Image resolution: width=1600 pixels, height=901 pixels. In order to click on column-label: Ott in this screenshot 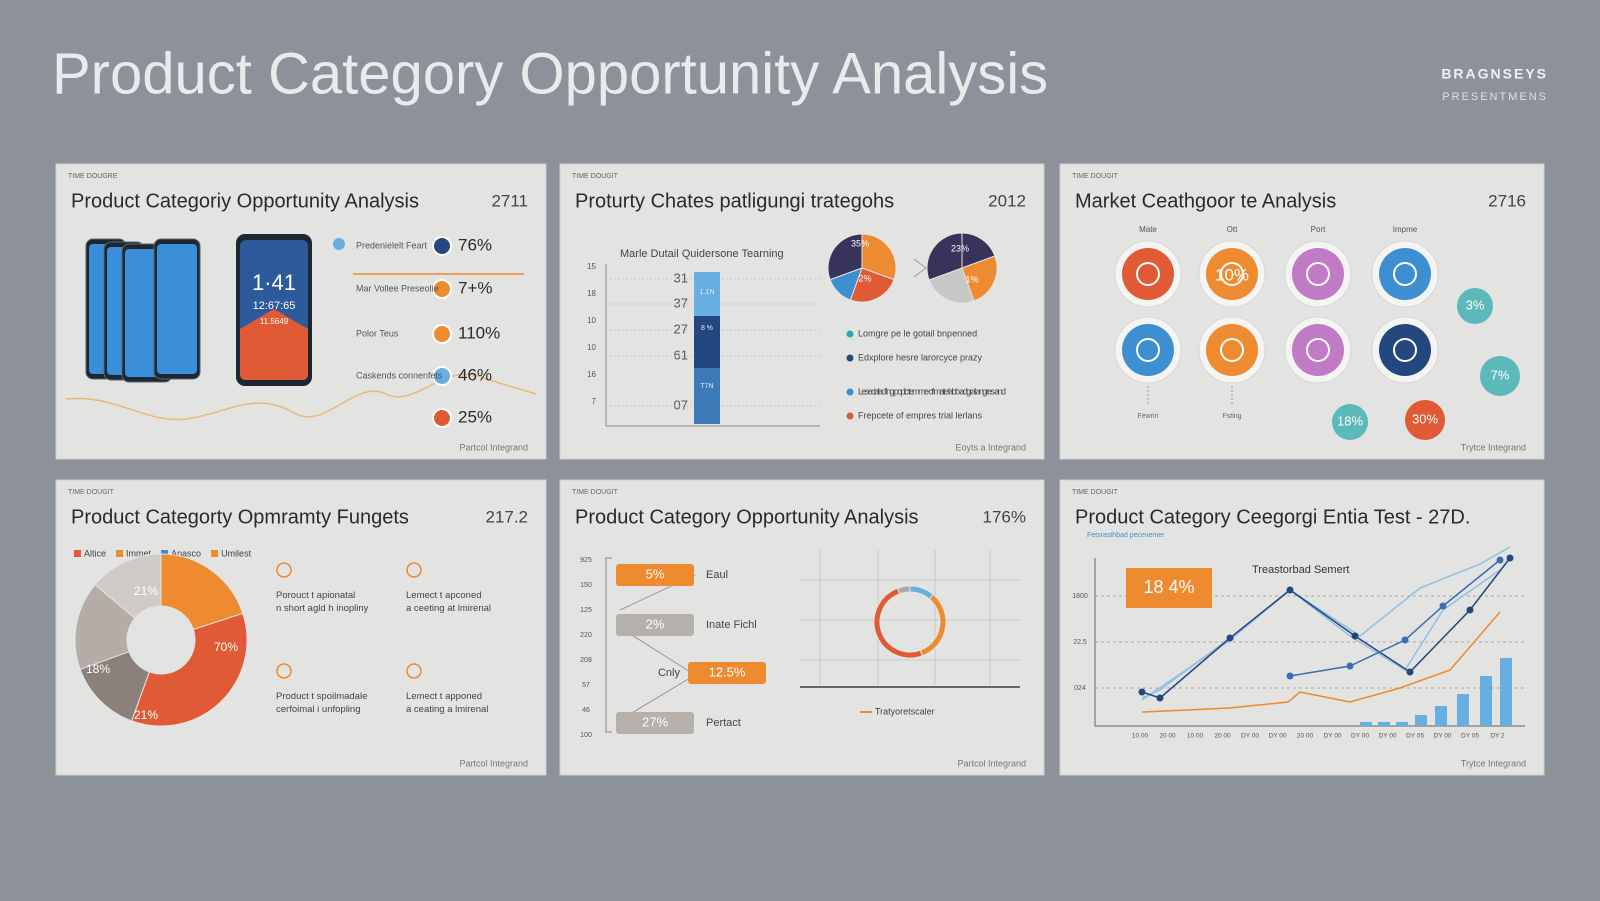, I will do `click(1232, 229)`.